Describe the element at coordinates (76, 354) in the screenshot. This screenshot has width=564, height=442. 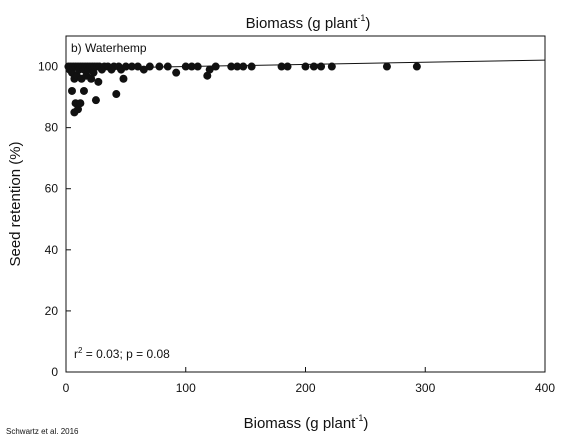
I see `stats-r: r` at that location.